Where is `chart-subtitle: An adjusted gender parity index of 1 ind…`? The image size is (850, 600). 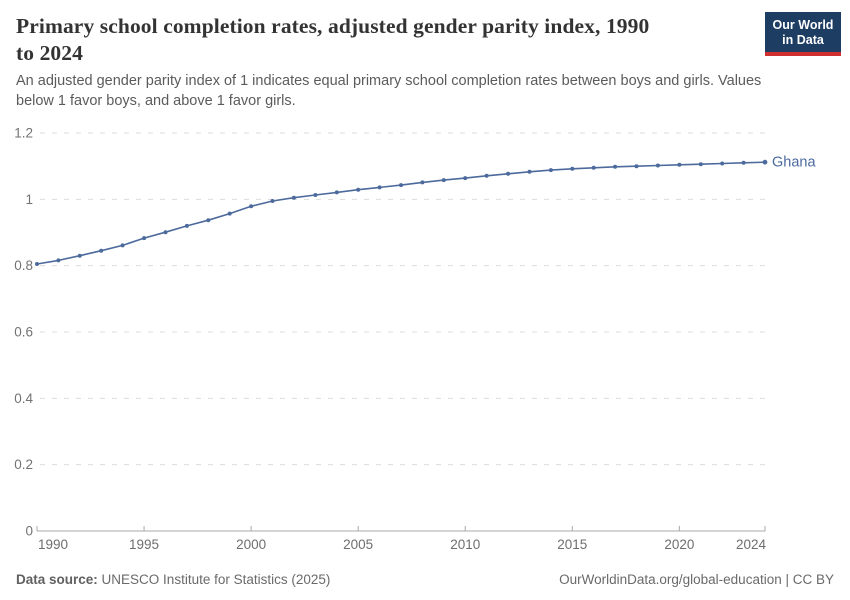 chart-subtitle: An adjusted gender parity index of 1 ind… is located at coordinates (411, 91).